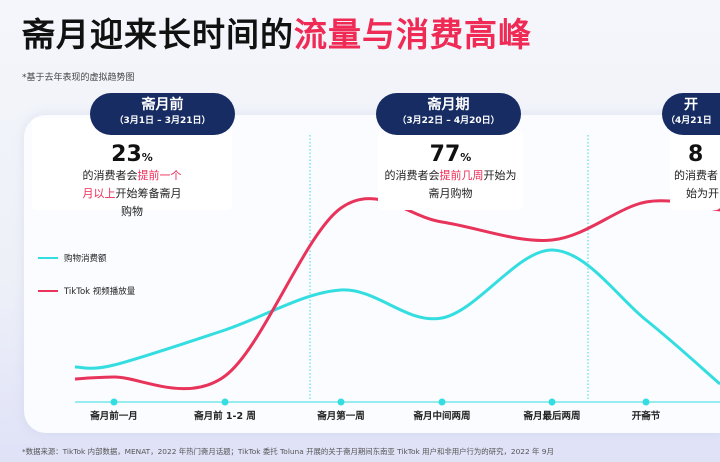 This screenshot has height=462, width=720. Describe the element at coordinates (450, 154) in the screenshot. I see `stat-value: 77%` at that location.